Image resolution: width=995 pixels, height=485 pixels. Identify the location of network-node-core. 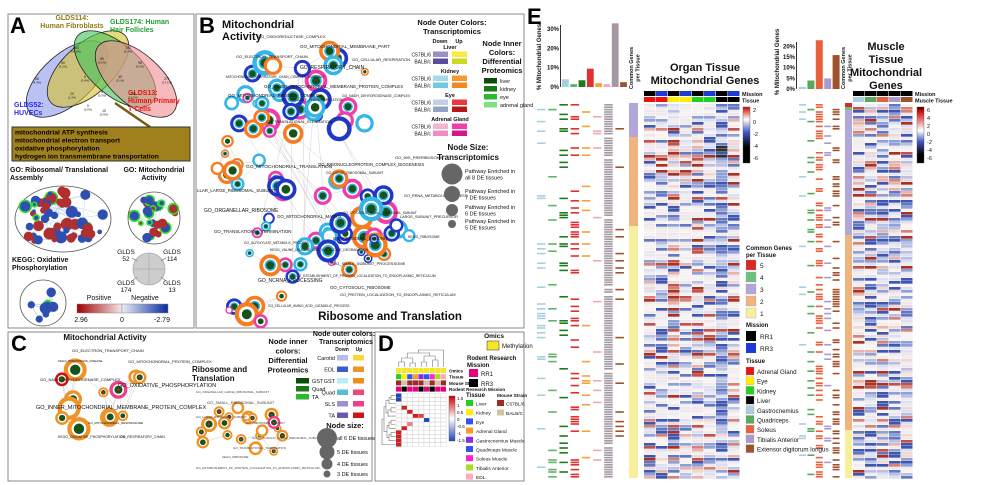
(266, 226).